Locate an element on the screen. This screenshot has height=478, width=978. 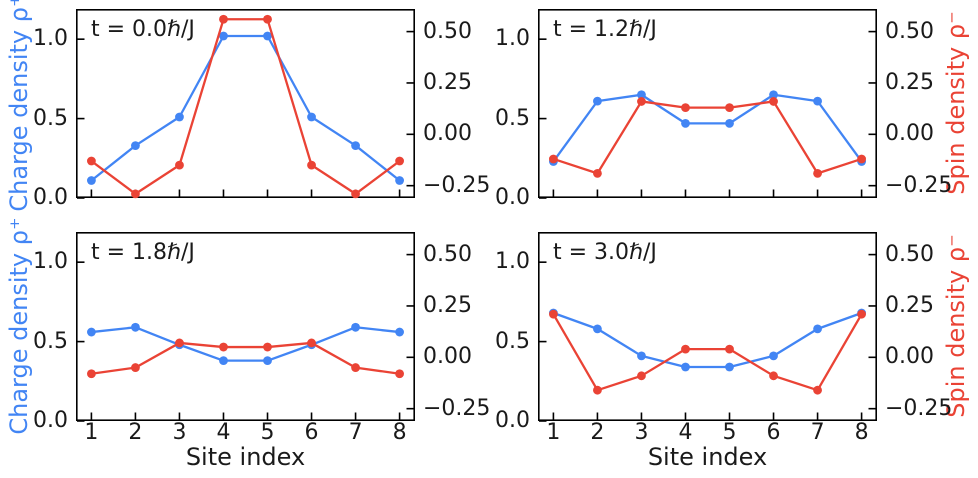
x-tick-label: 3 is located at coordinates (641, 432).